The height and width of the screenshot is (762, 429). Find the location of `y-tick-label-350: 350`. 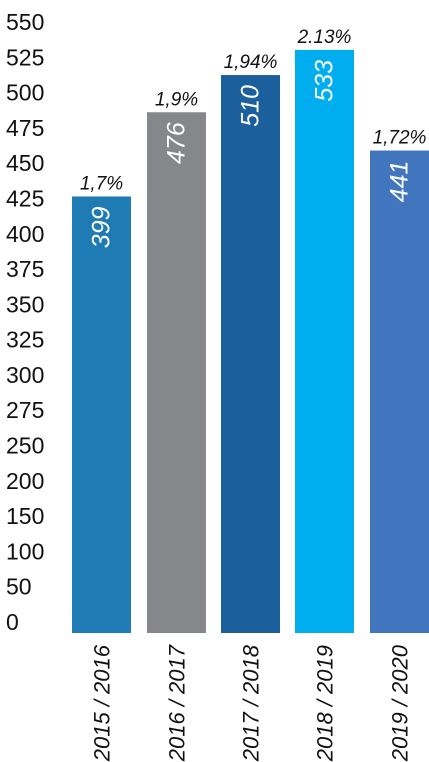

y-tick-label-350: 350 is located at coordinates (25, 304).